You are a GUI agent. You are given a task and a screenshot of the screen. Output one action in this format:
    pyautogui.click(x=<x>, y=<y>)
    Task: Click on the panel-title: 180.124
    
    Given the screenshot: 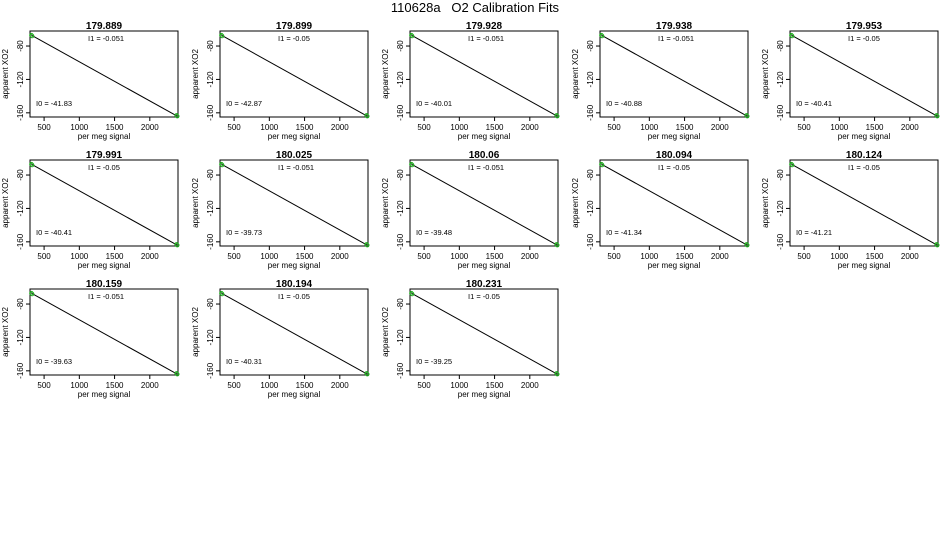 What is the action you would take?
    pyautogui.click(x=864, y=155)
    